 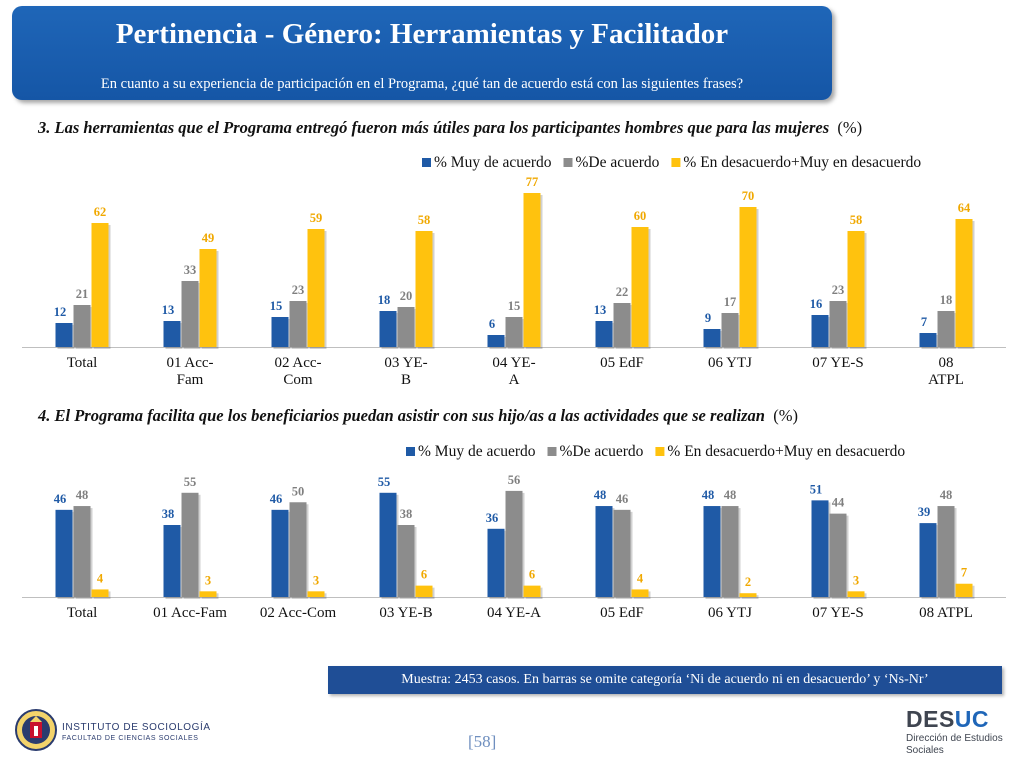 What do you see at coordinates (298, 613) in the screenshot?
I see `chart2-tick-label-2: 02 Acc-Com` at bounding box center [298, 613].